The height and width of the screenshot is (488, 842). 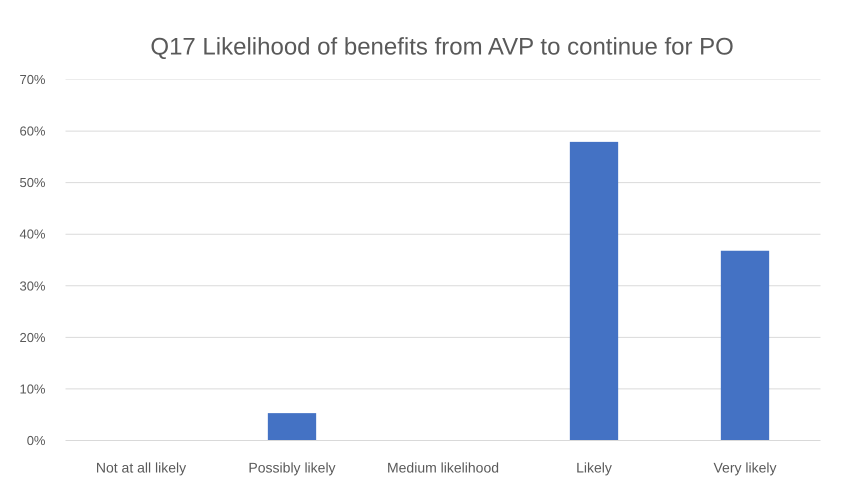 What do you see at coordinates (32, 286) in the screenshot?
I see `y-tick-label: 30%` at bounding box center [32, 286].